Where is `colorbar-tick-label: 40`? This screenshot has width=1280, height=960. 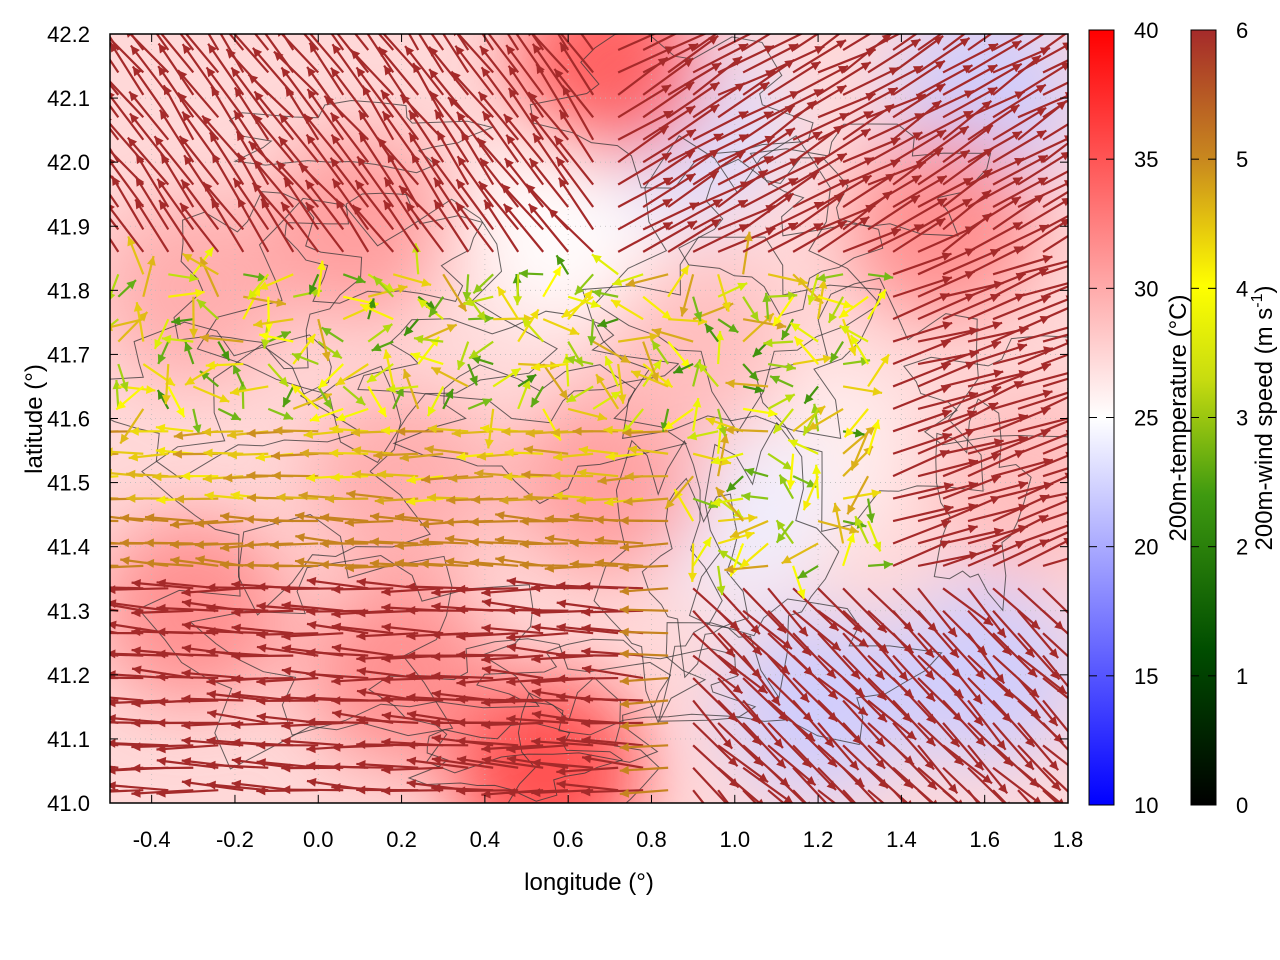 colorbar-tick-label: 40 is located at coordinates (1146, 30).